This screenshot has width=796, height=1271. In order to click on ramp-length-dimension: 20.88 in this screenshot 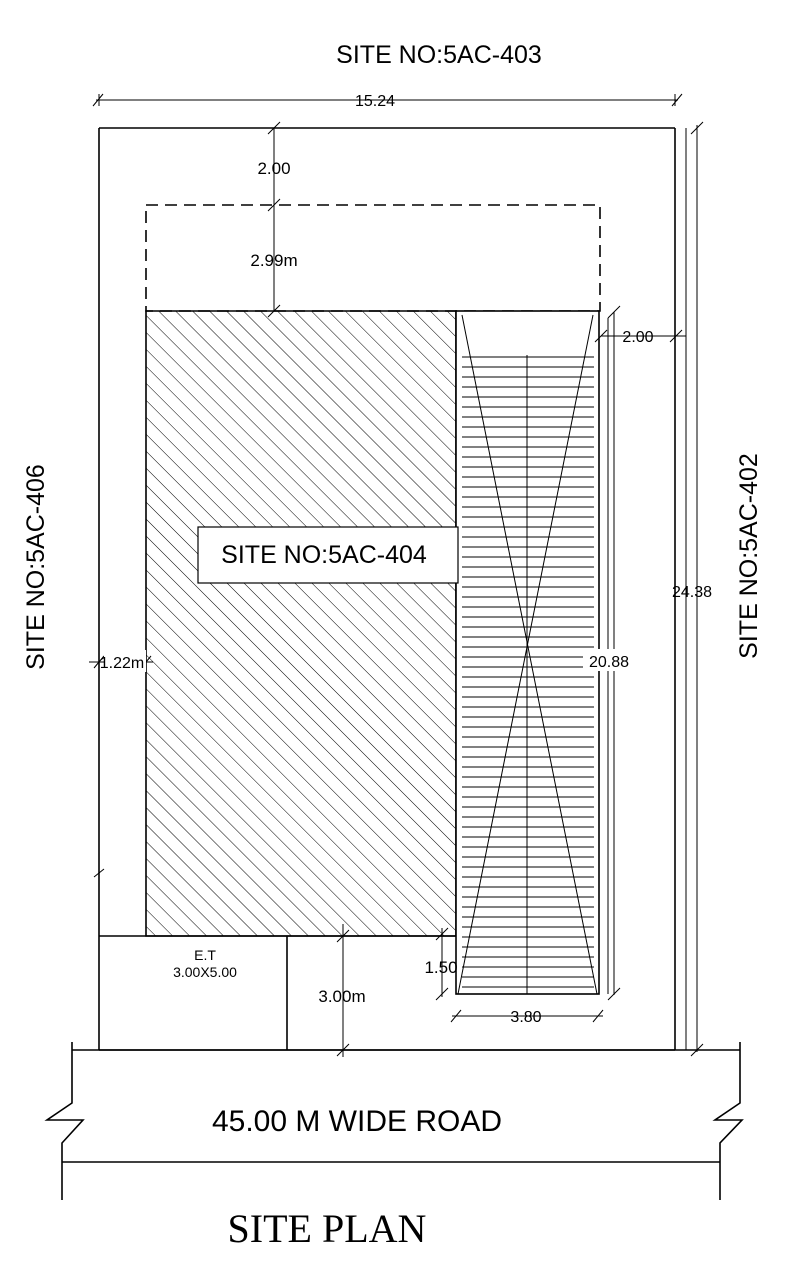, I will do `click(609, 662)`.